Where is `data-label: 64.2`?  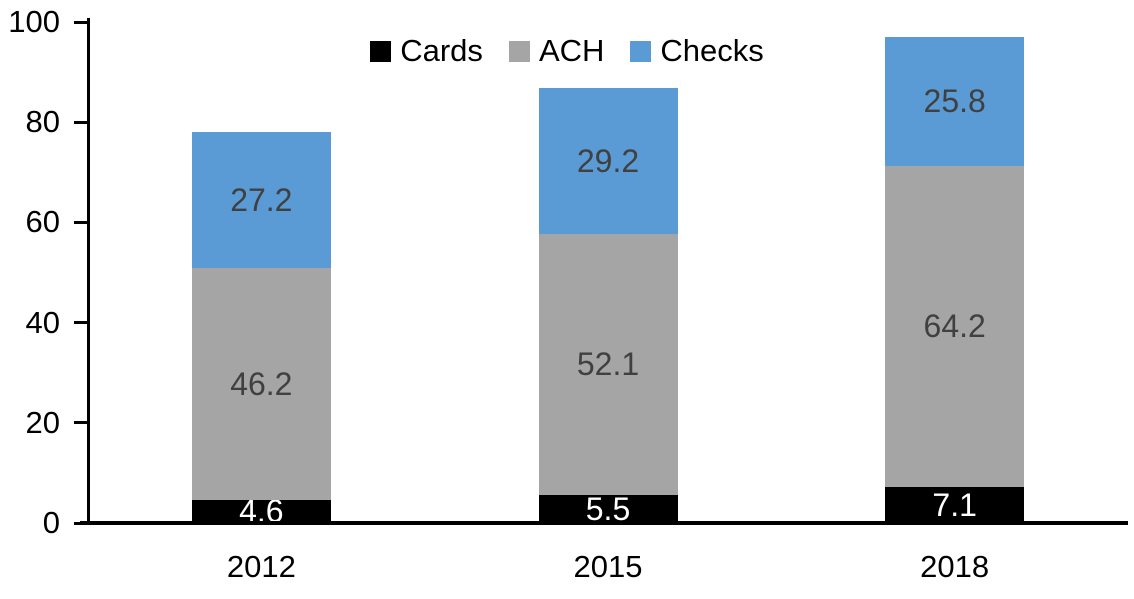 data-label: 64.2 is located at coordinates (954, 326).